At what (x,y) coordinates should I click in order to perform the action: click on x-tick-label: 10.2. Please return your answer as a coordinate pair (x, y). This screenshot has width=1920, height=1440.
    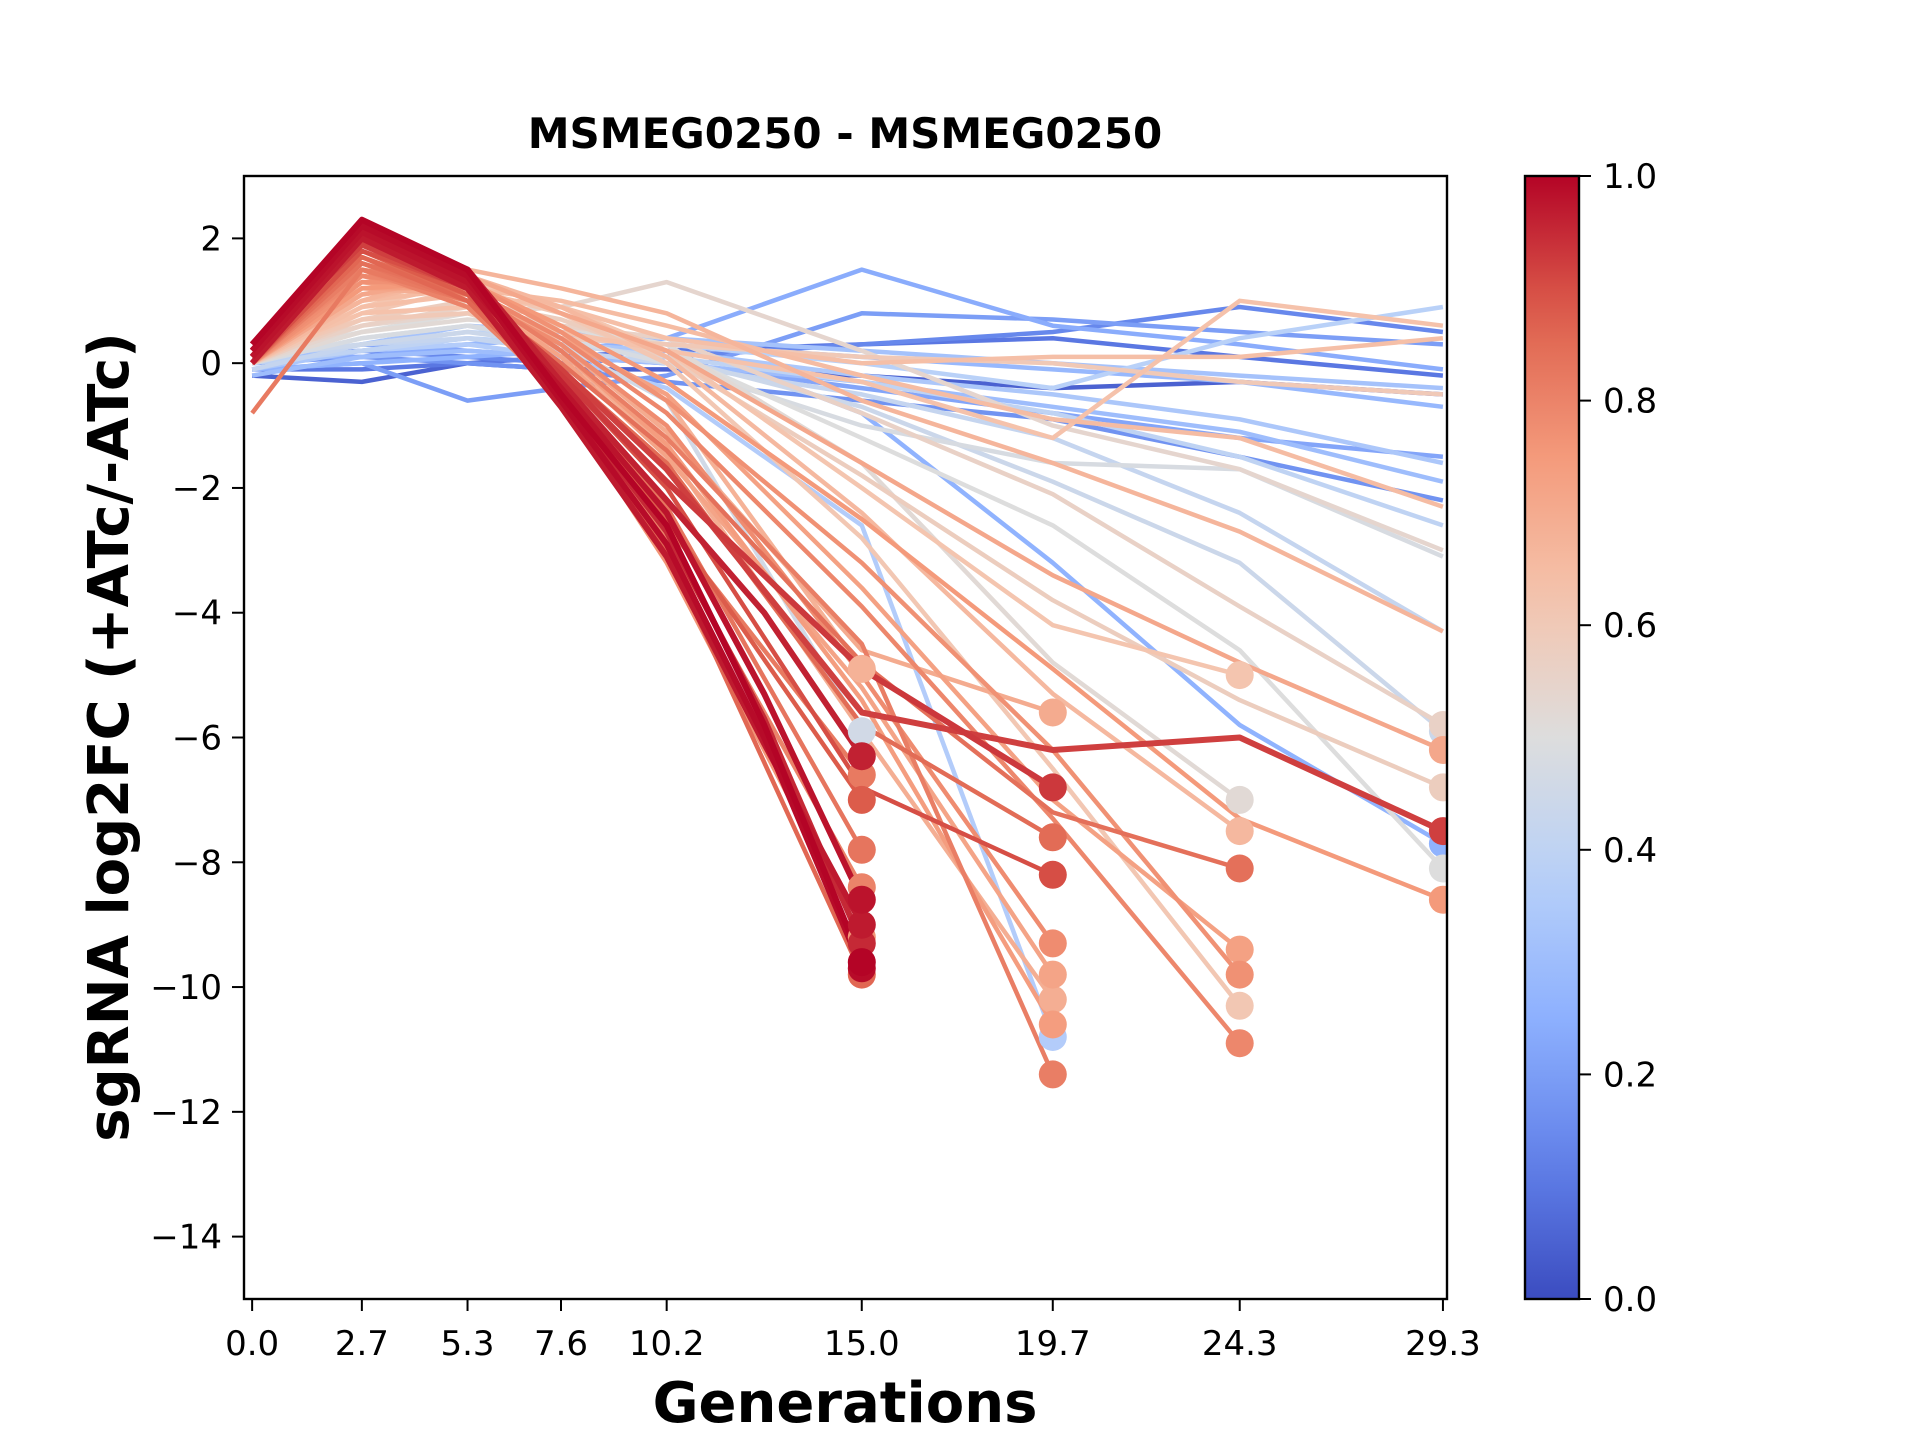
    Looking at the image, I should click on (667, 1344).